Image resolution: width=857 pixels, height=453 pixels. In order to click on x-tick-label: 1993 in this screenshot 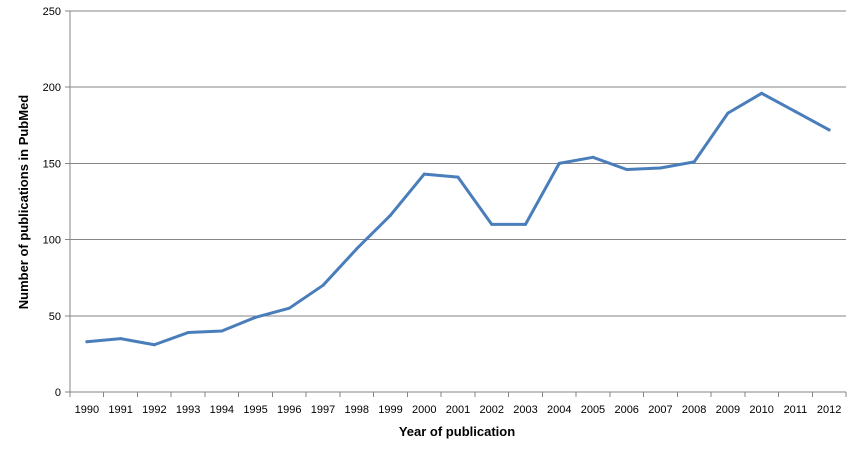, I will do `click(188, 410)`.